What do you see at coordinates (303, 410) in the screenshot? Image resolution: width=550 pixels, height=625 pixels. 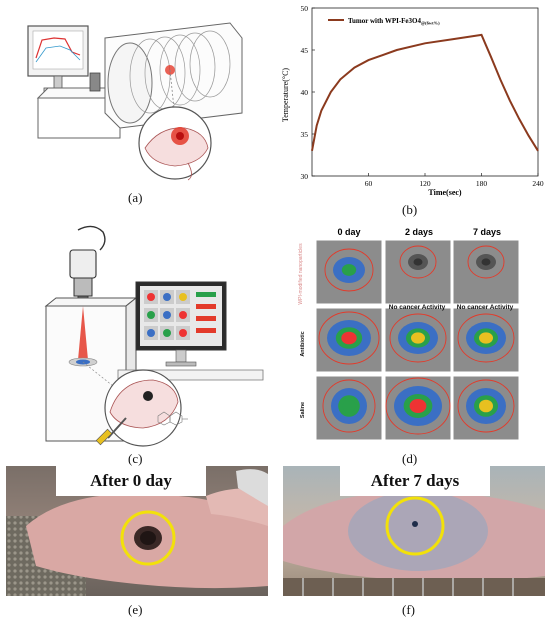 I see `row-label-2: Saline` at bounding box center [303, 410].